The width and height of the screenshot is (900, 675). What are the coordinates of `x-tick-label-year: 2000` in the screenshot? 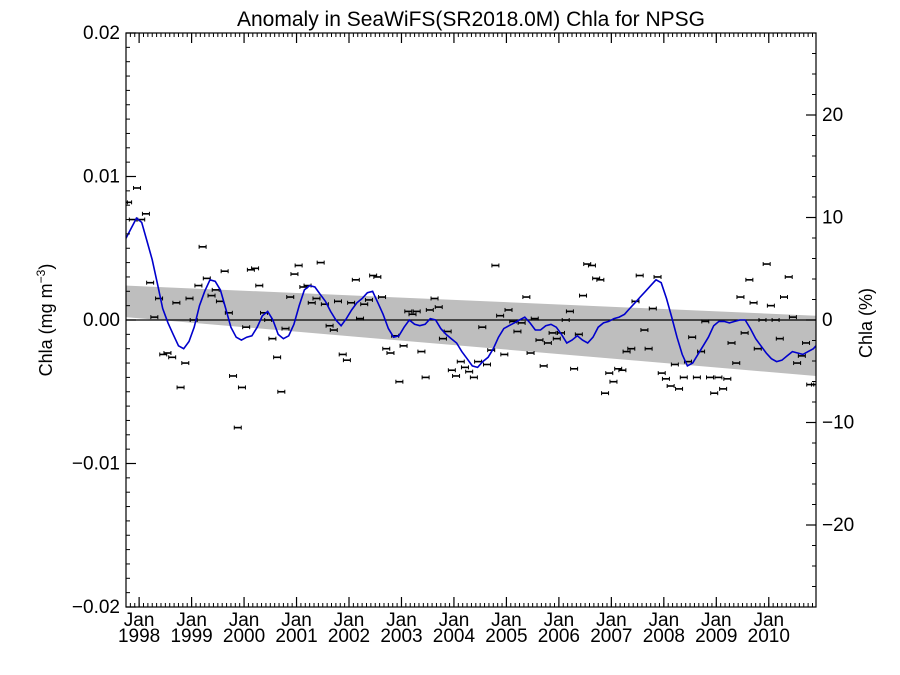 It's located at (244, 636).